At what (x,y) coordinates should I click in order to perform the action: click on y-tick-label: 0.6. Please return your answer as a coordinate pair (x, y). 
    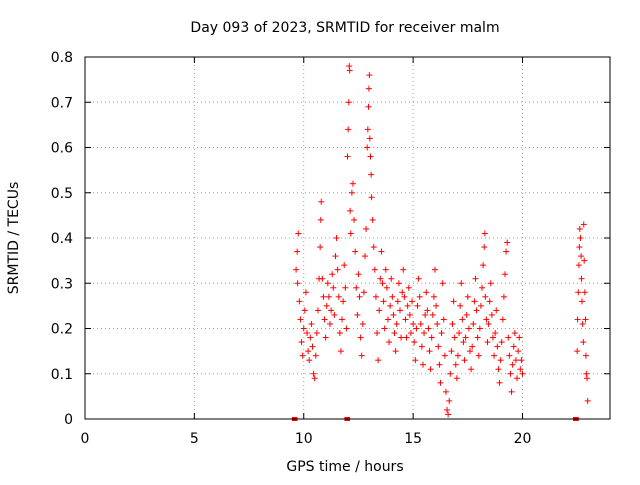
    Looking at the image, I should click on (62, 149).